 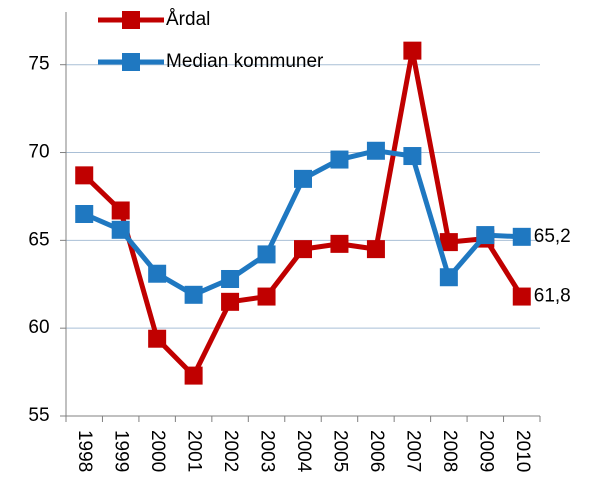 I want to click on x-tick-label: 2006, so click(x=376, y=451).